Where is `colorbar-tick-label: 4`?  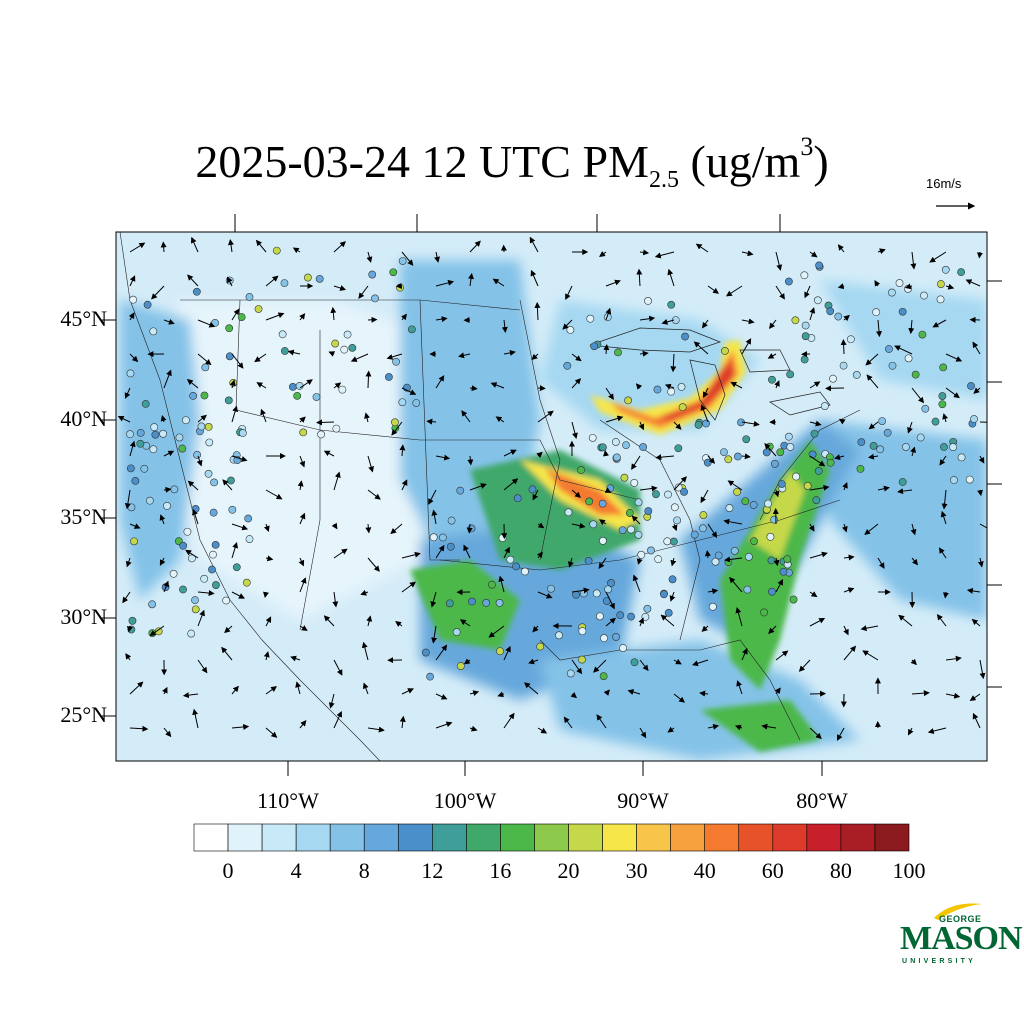
colorbar-tick-label: 4 is located at coordinates (296, 870).